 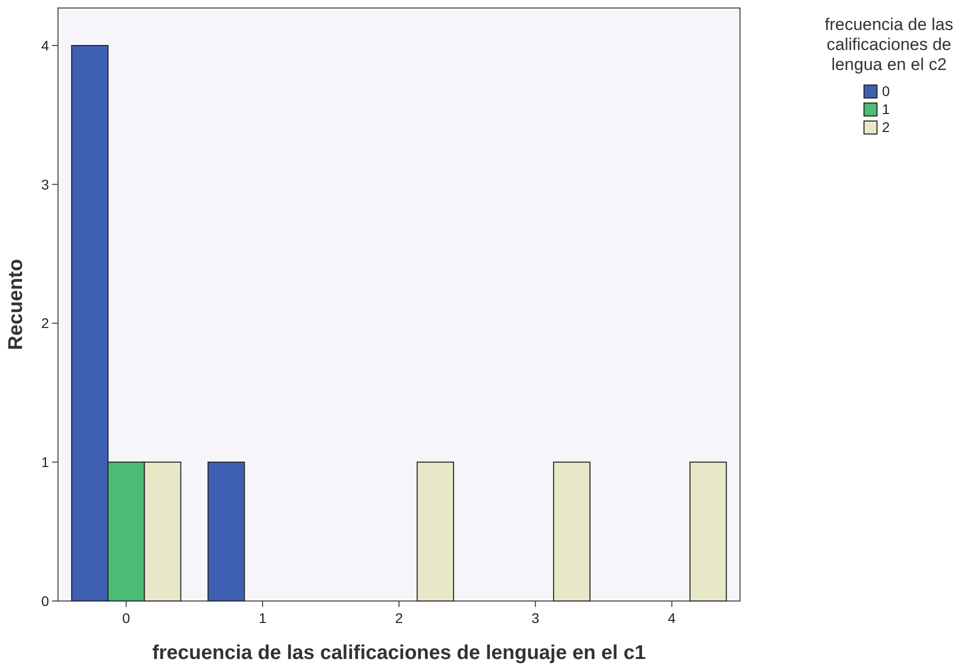 What do you see at coordinates (45, 323) in the screenshot?
I see `y-tick-label: 2` at bounding box center [45, 323].